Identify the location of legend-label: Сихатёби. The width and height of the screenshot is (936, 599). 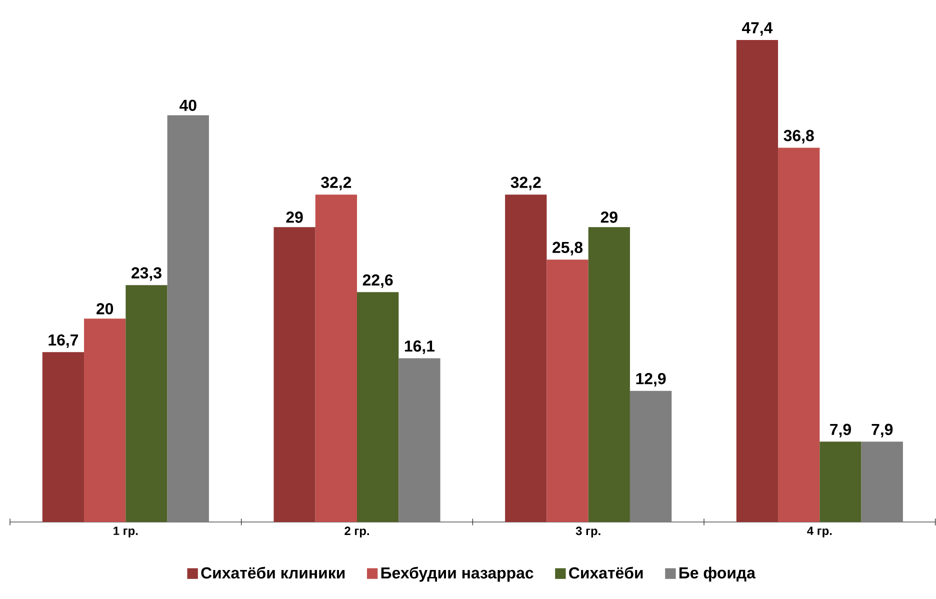
(606, 572).